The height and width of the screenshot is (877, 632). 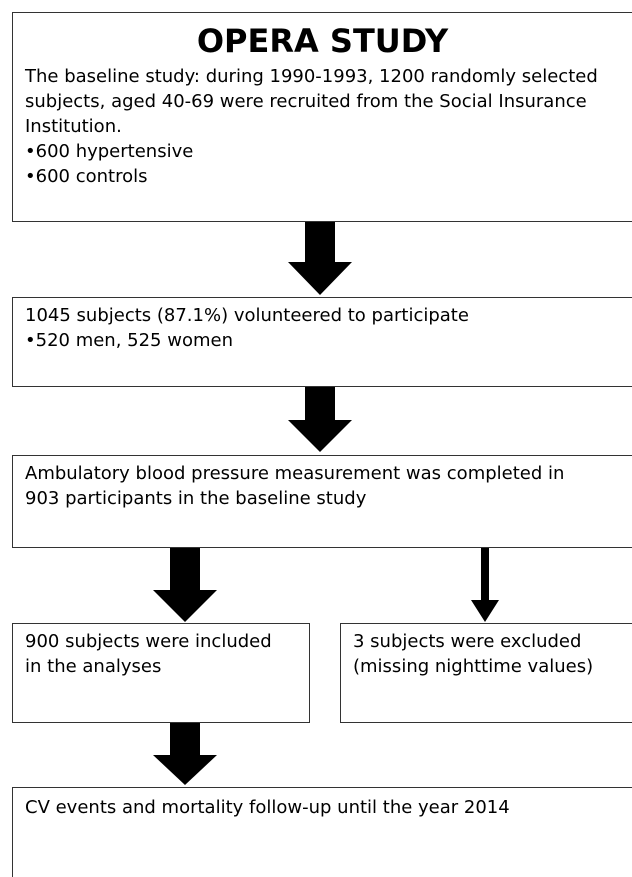 What do you see at coordinates (196, 498) in the screenshot?
I see `box-text: 903 participants in the baseline study` at bounding box center [196, 498].